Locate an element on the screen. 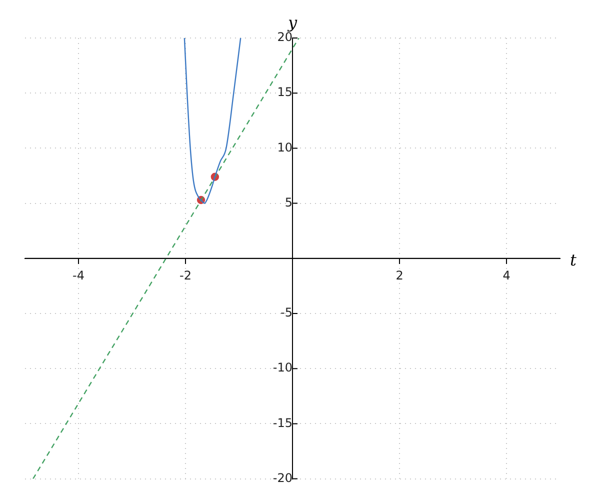 The image size is (600, 500). y-tick-label: -5 is located at coordinates (286, 313).